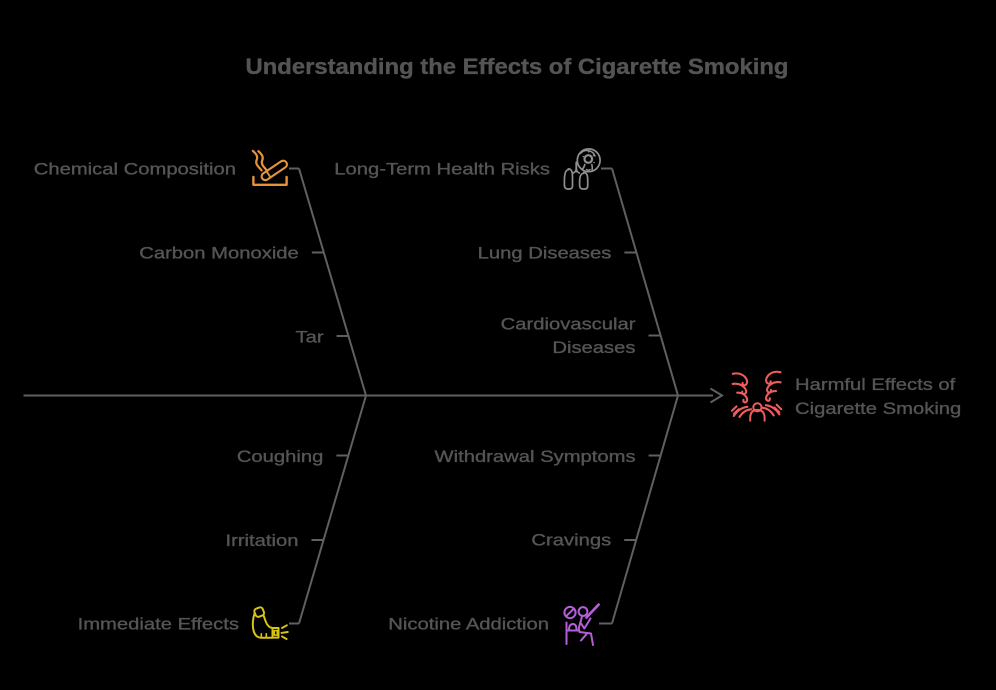 The height and width of the screenshot is (690, 996). Describe the element at coordinates (878, 408) in the screenshot. I see `svg-text: Cigarette Smoking` at that location.